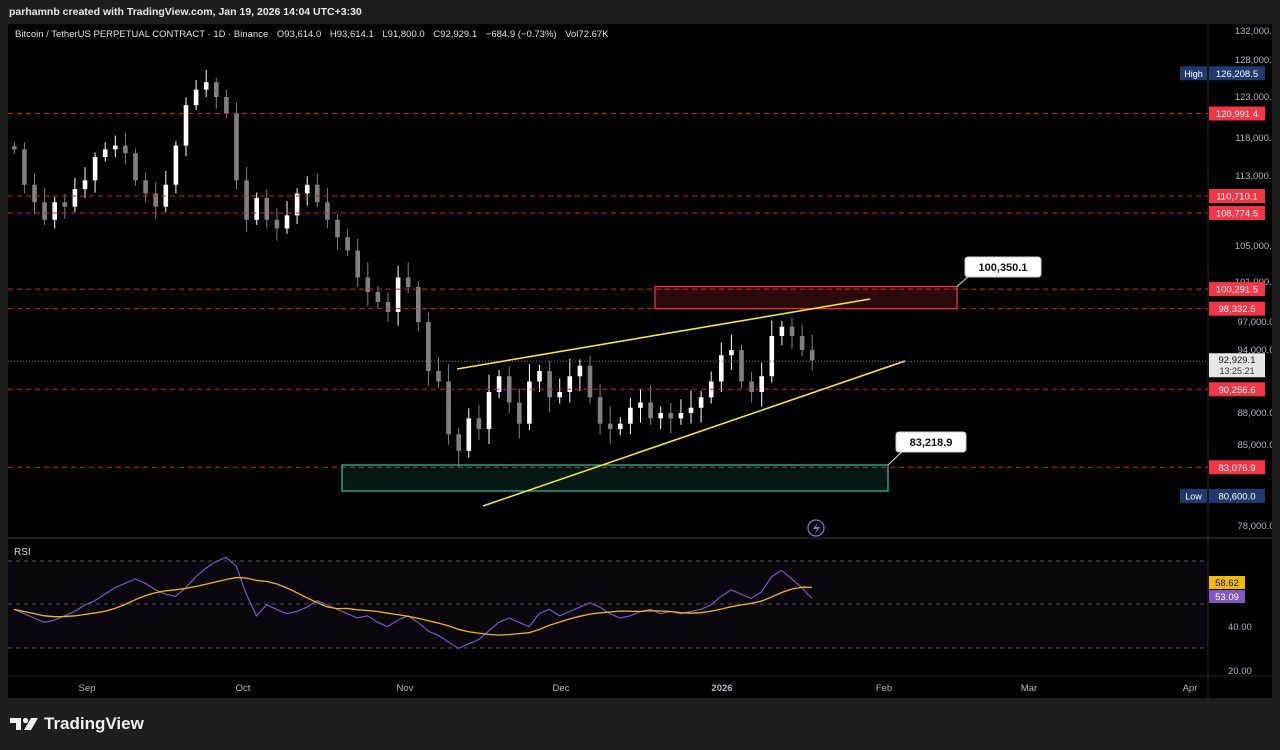 The image size is (1280, 750). I want to click on current-price-value: 92,929.1, so click(1237, 360).